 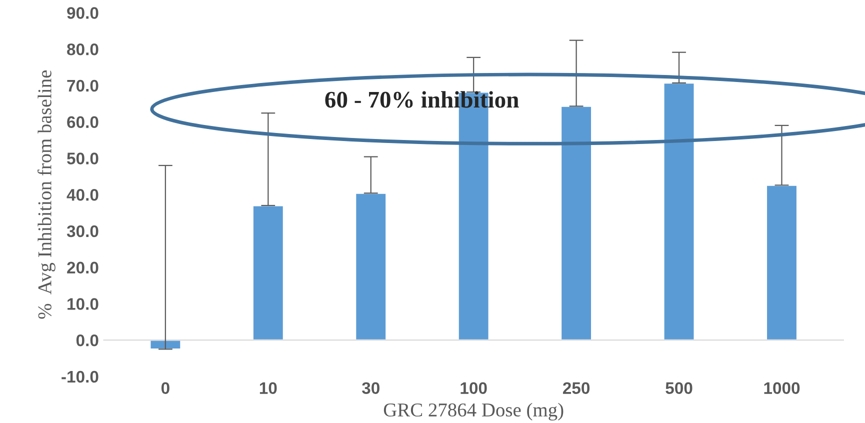 I want to click on x-tick-label: 0, so click(x=165, y=388).